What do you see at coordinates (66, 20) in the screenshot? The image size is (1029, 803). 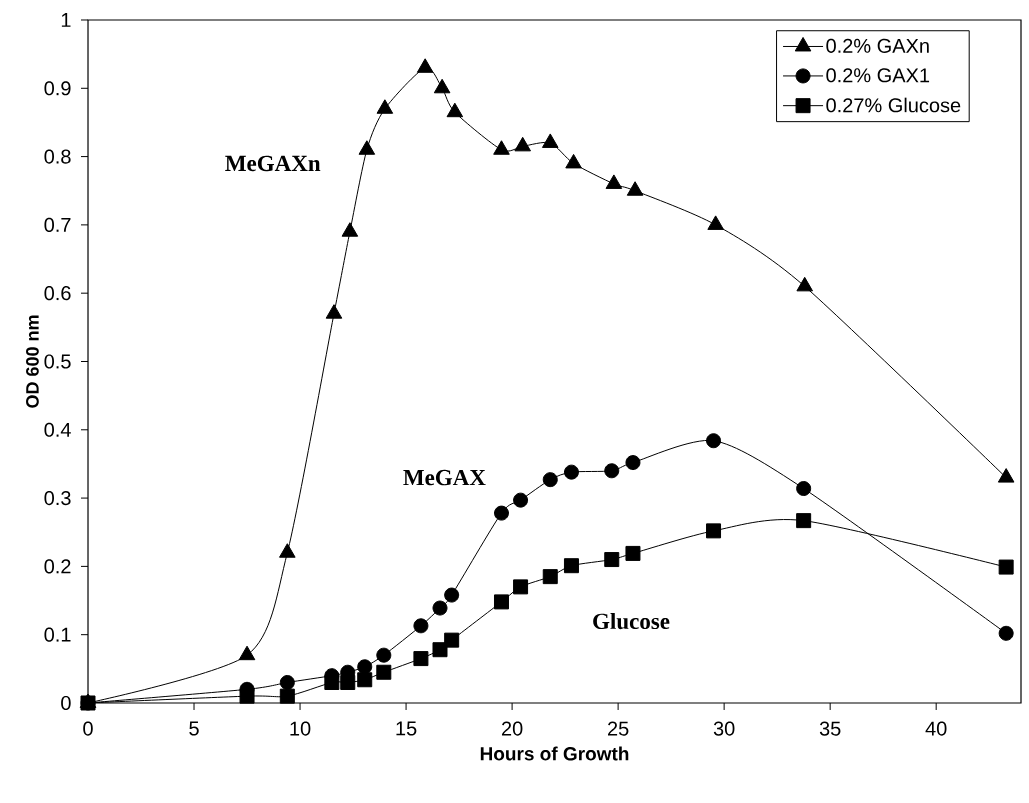 I see `y-tick-label: 1` at bounding box center [66, 20].